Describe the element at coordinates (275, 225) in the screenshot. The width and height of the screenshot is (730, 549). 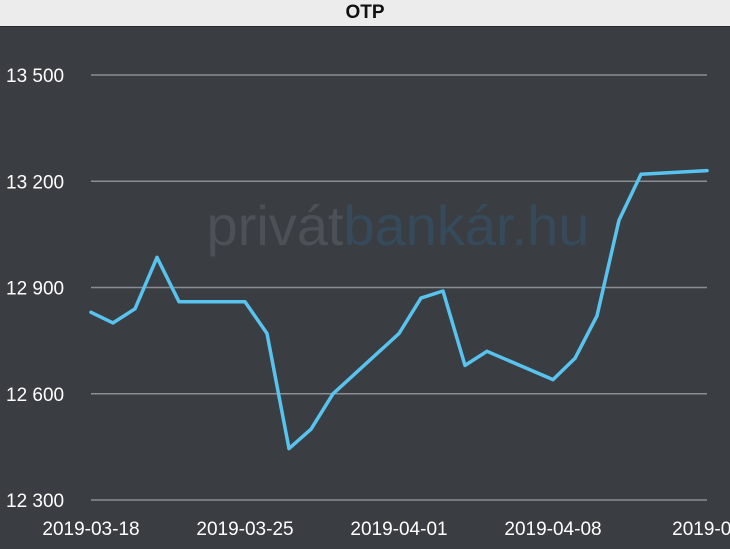
I see `watermark-part1: privát` at that location.